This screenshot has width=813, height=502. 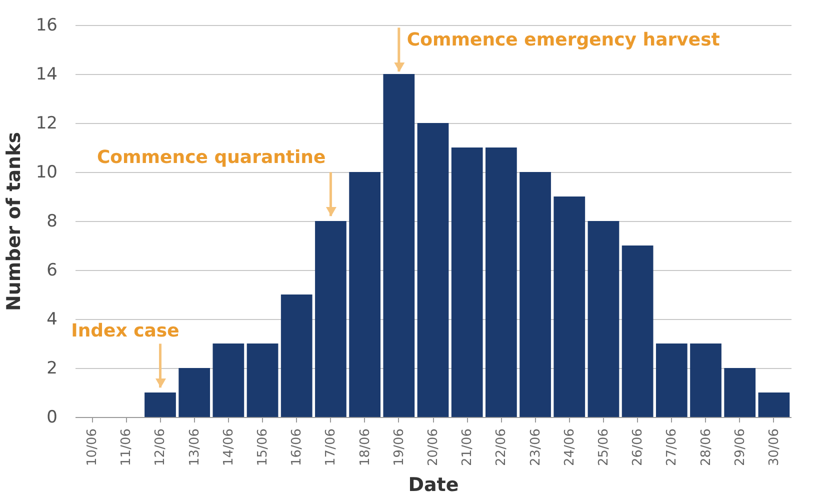 I want to click on x-tick-label: 16/06, so click(x=297, y=447).